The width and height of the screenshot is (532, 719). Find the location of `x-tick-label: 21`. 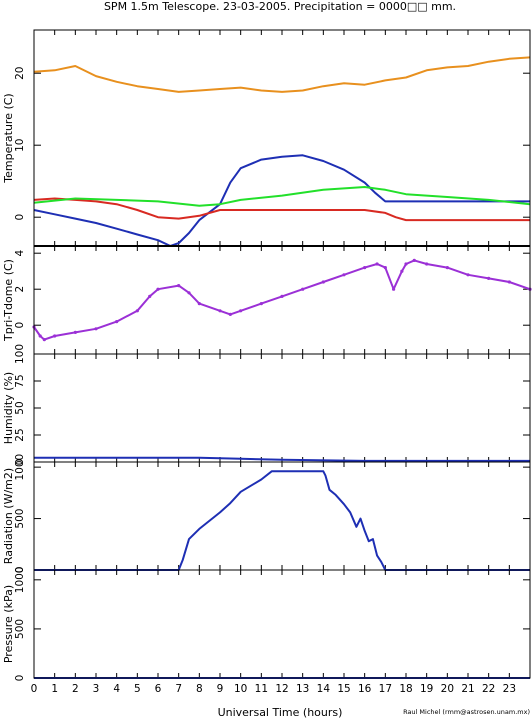

x-tick-label: 21 is located at coordinates (467, 689).